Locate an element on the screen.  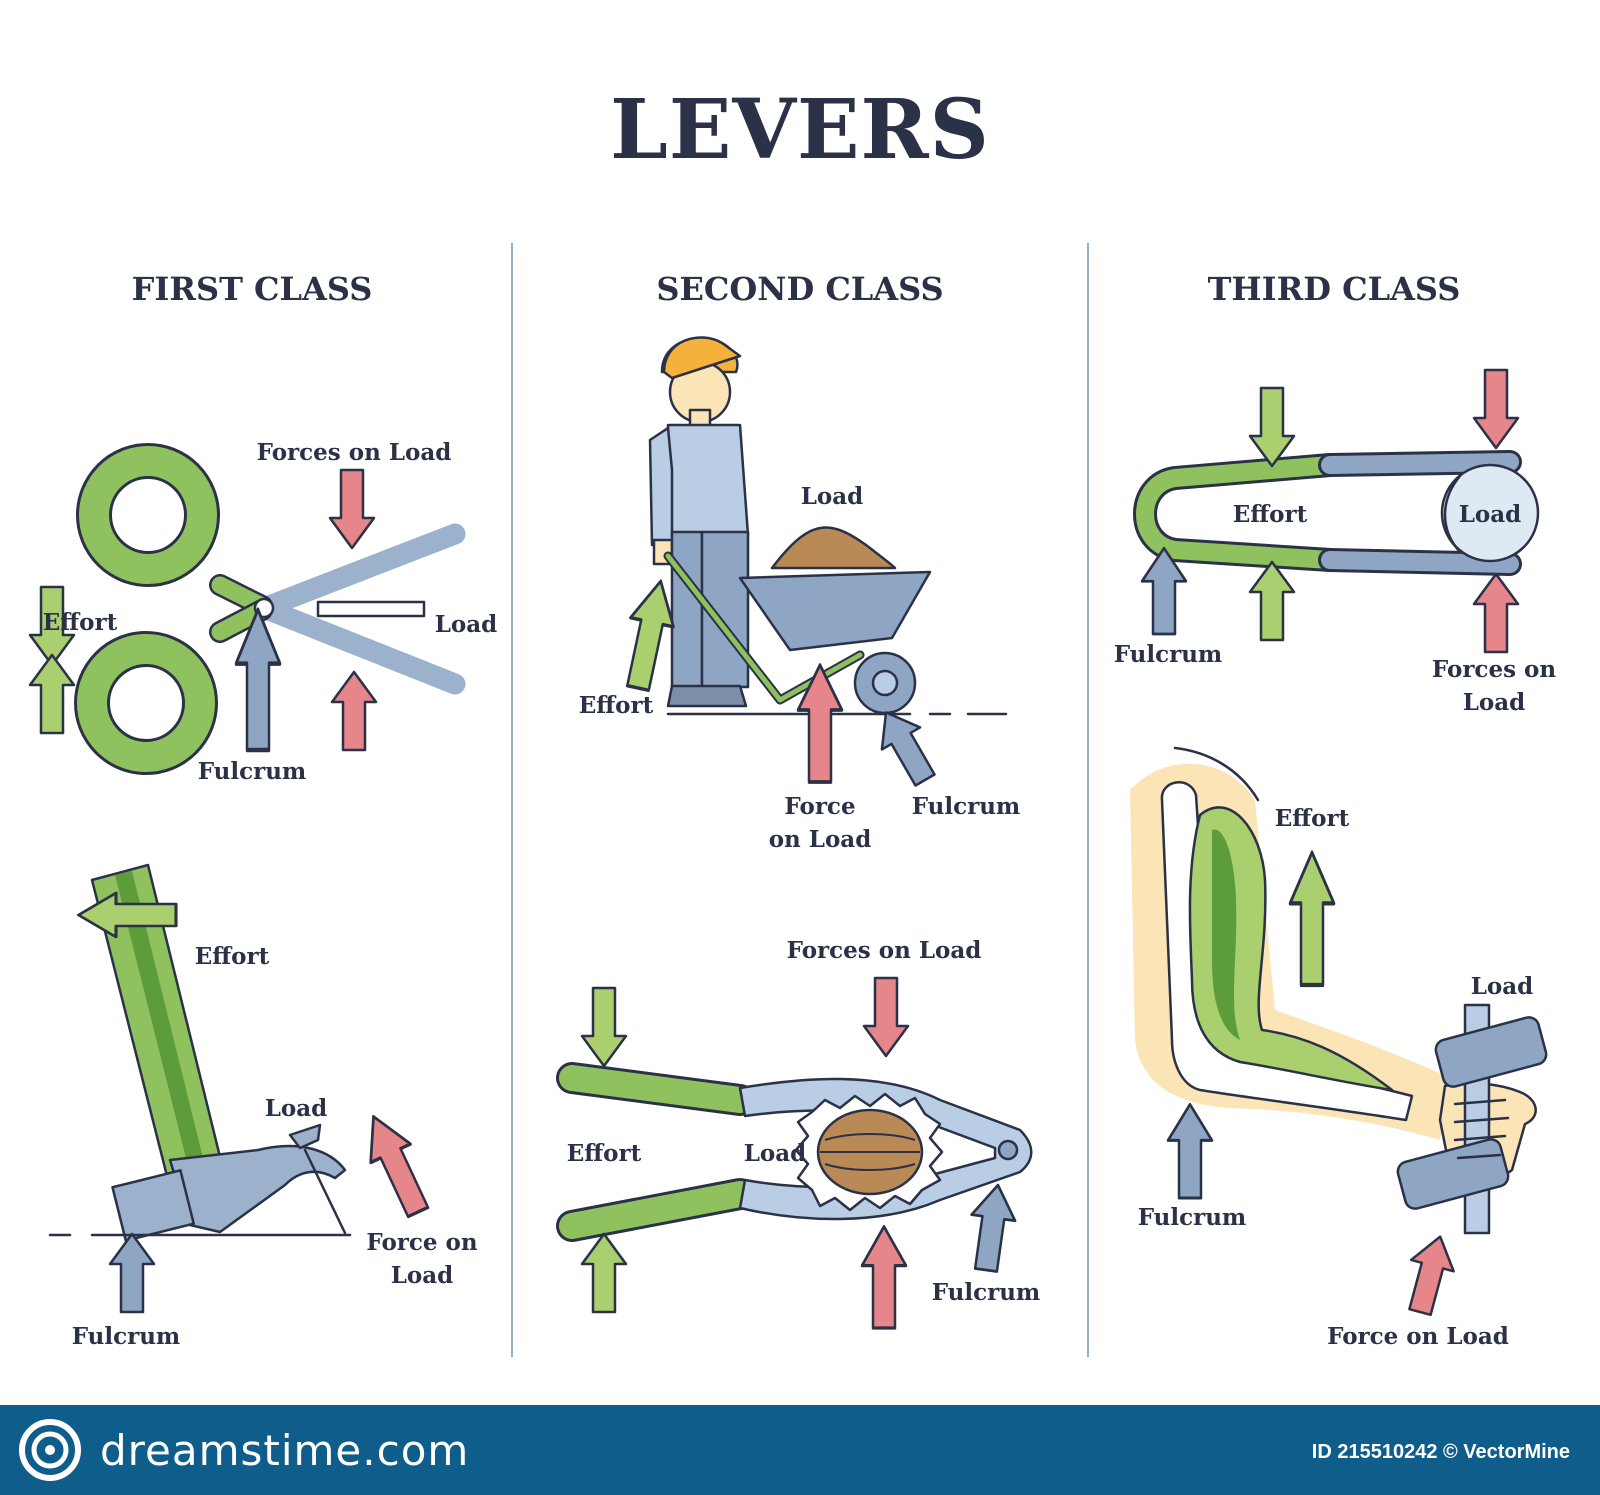
scissors-forces-label: Forces on Load is located at coordinates (354, 452).